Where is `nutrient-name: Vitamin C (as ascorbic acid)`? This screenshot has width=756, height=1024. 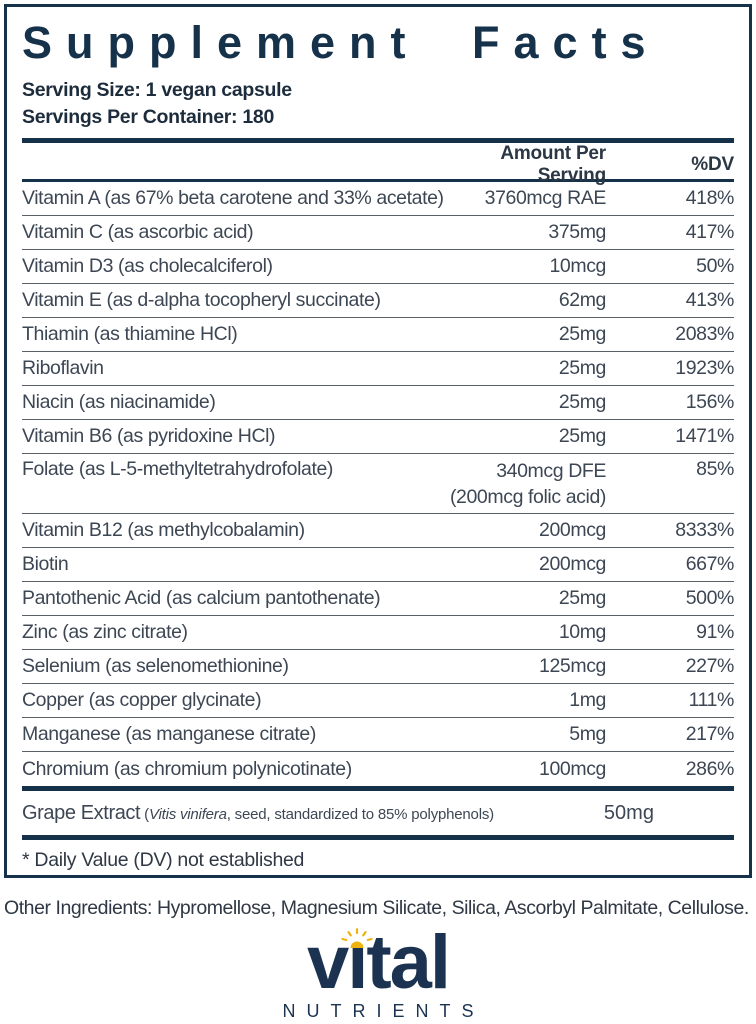
nutrient-name: Vitamin C (as ascorbic acid) is located at coordinates (138, 232).